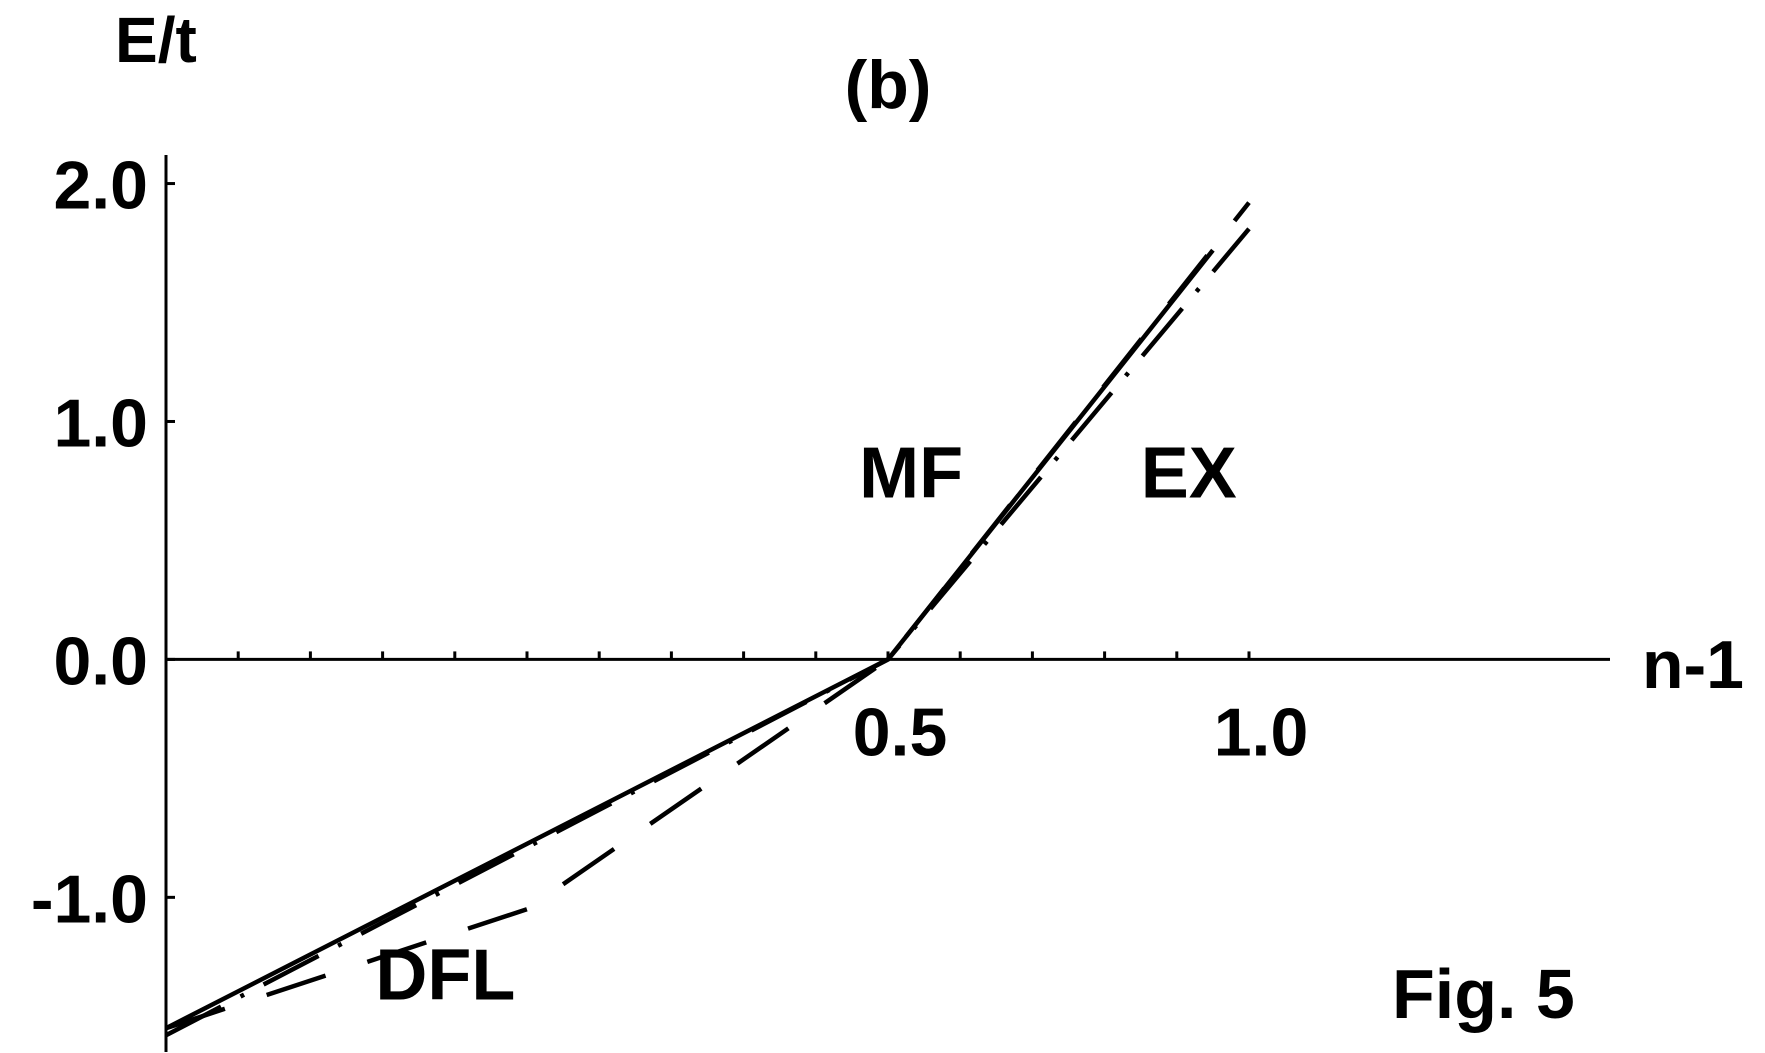 Image resolution: width=1765 pixels, height=1053 pixels. What do you see at coordinates (156, 40) in the screenshot?
I see `y-axis-label: E/t` at bounding box center [156, 40].